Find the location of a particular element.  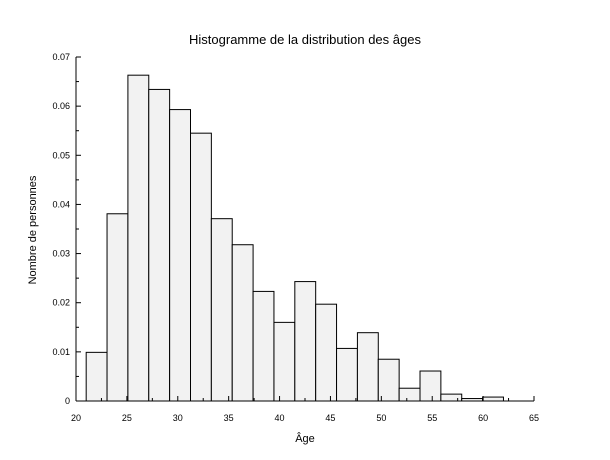

y-axis-label: Nombre de personnes is located at coordinates (33, 229).